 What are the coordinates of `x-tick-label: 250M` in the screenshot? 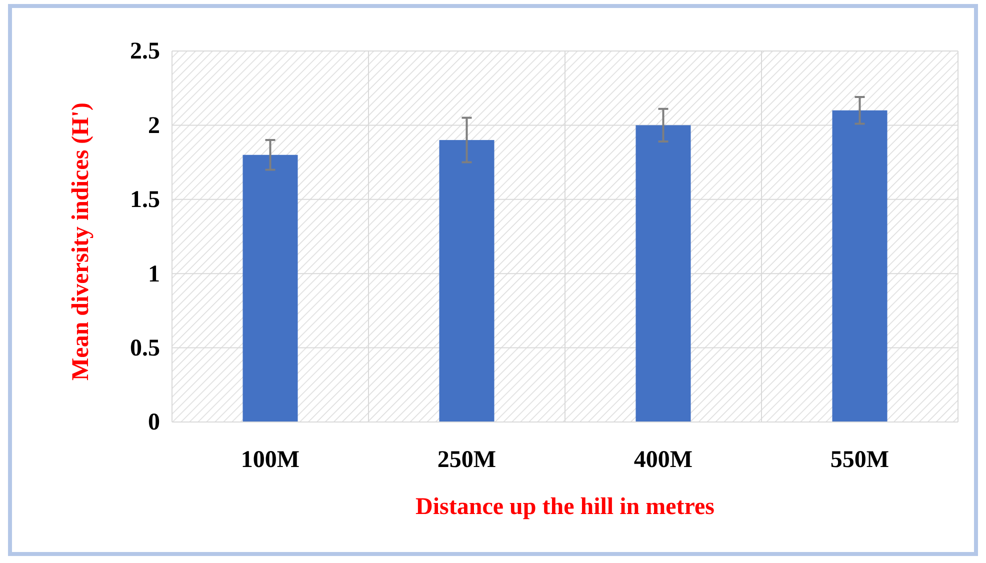 It's located at (466, 460).